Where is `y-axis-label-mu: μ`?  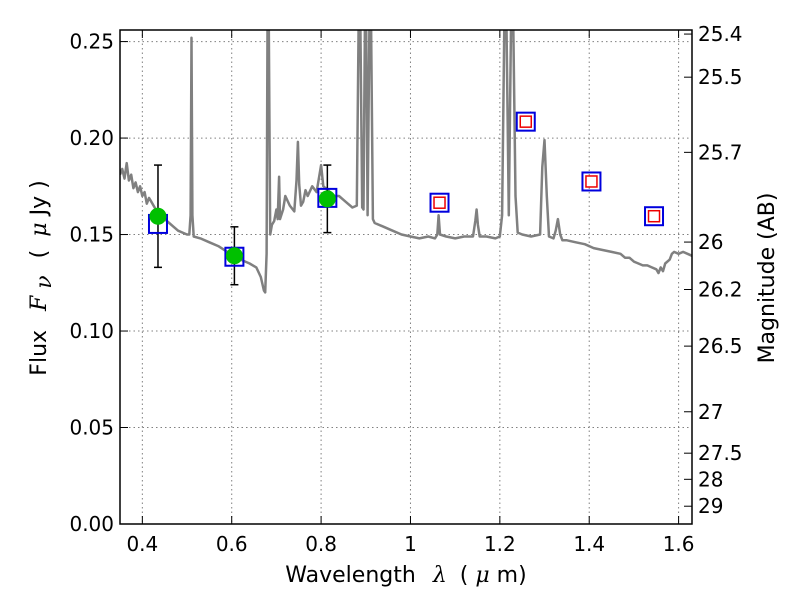 y-axis-label-mu: μ is located at coordinates (39, 229).